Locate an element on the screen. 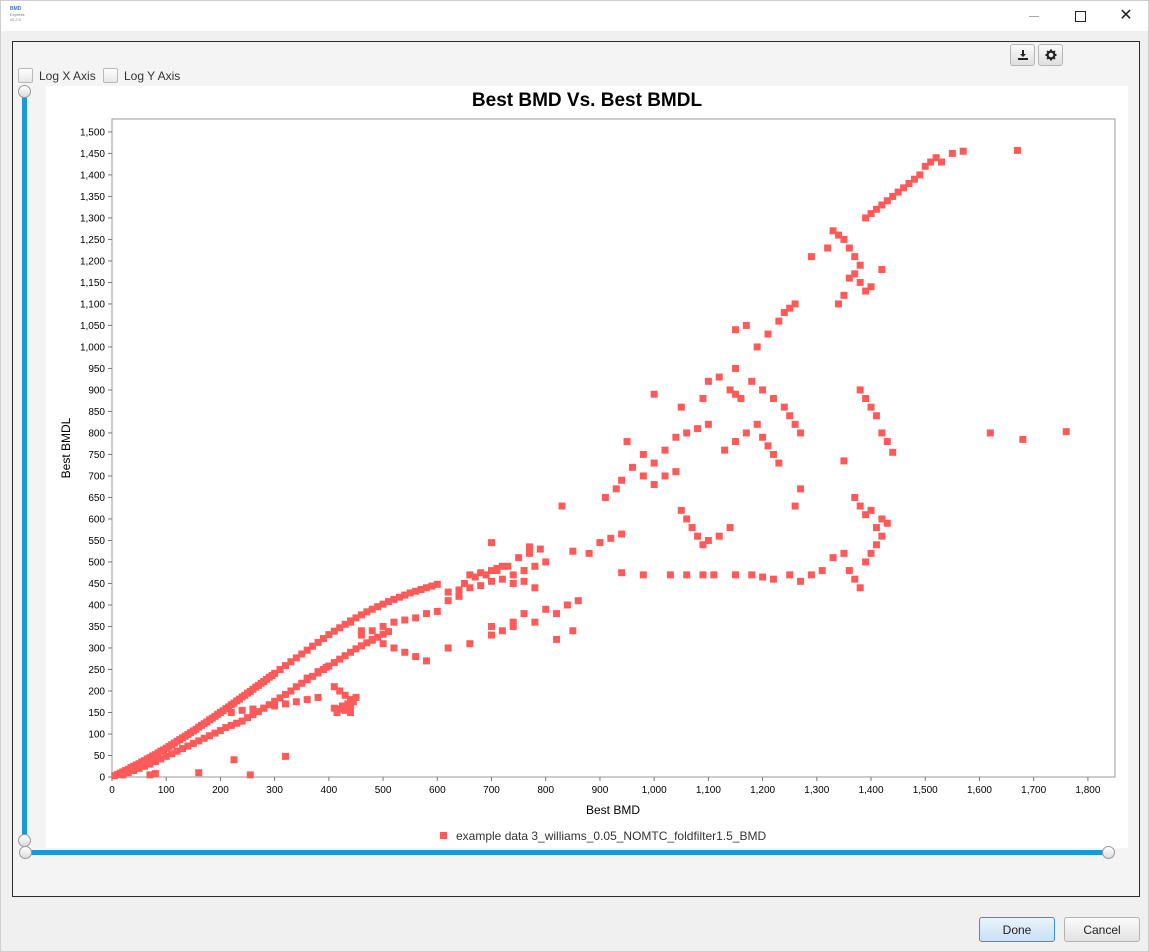 The width and height of the screenshot is (1149, 952). log-x-axis-option: Log X Axis is located at coordinates (57, 75).